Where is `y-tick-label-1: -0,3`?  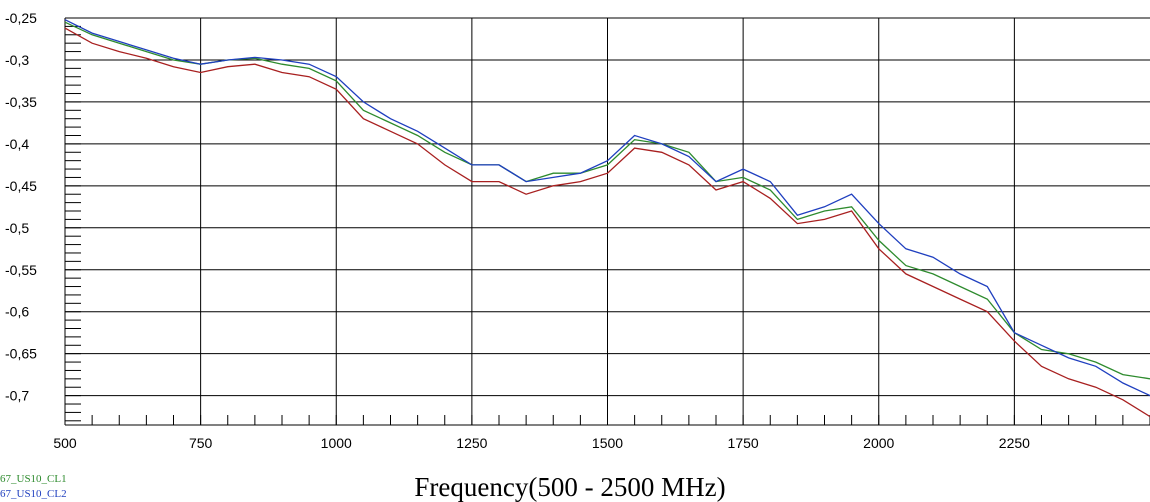
y-tick-label-1: -0,3 is located at coordinates (17, 60).